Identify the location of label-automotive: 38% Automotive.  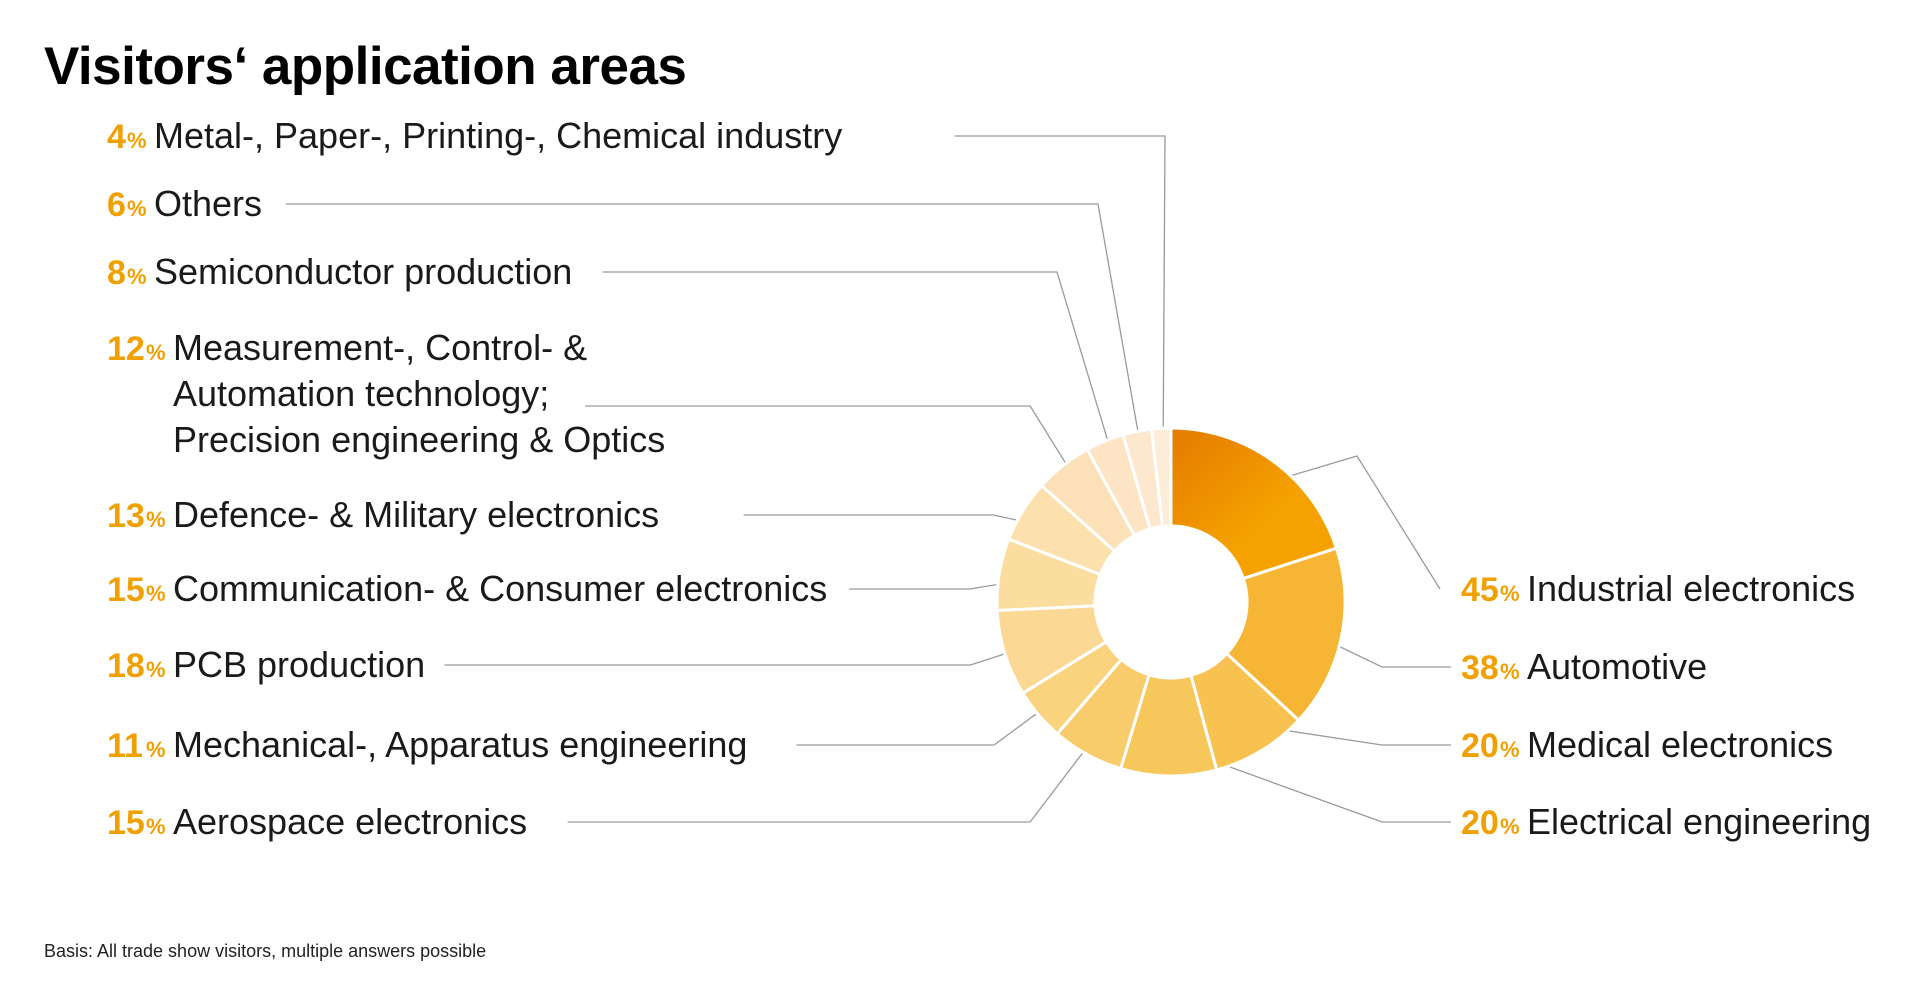
(1584, 666).